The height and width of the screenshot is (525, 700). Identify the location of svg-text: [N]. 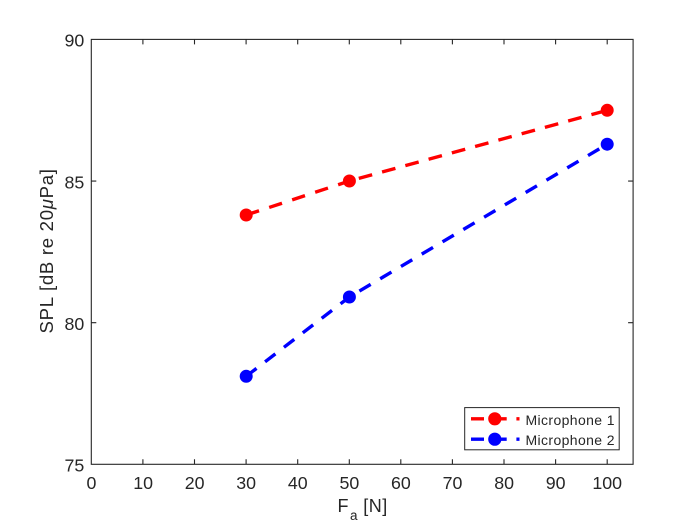
(375, 506).